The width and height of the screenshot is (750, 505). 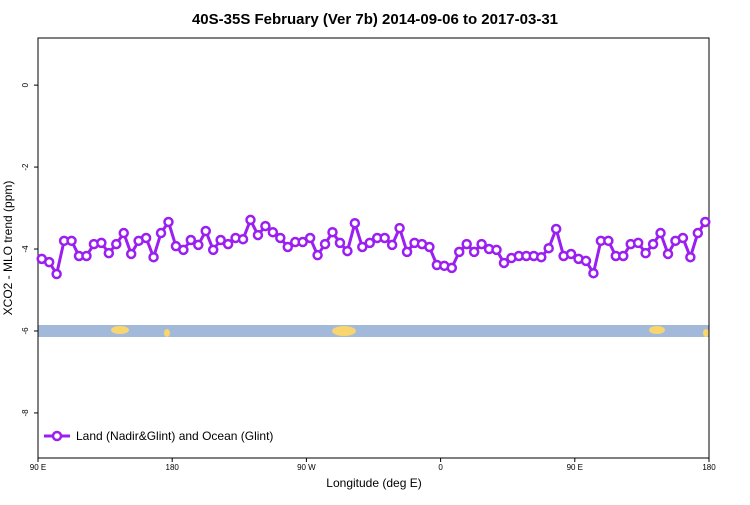 What do you see at coordinates (25, 331) in the screenshot?
I see `y-tick-label: -6` at bounding box center [25, 331].